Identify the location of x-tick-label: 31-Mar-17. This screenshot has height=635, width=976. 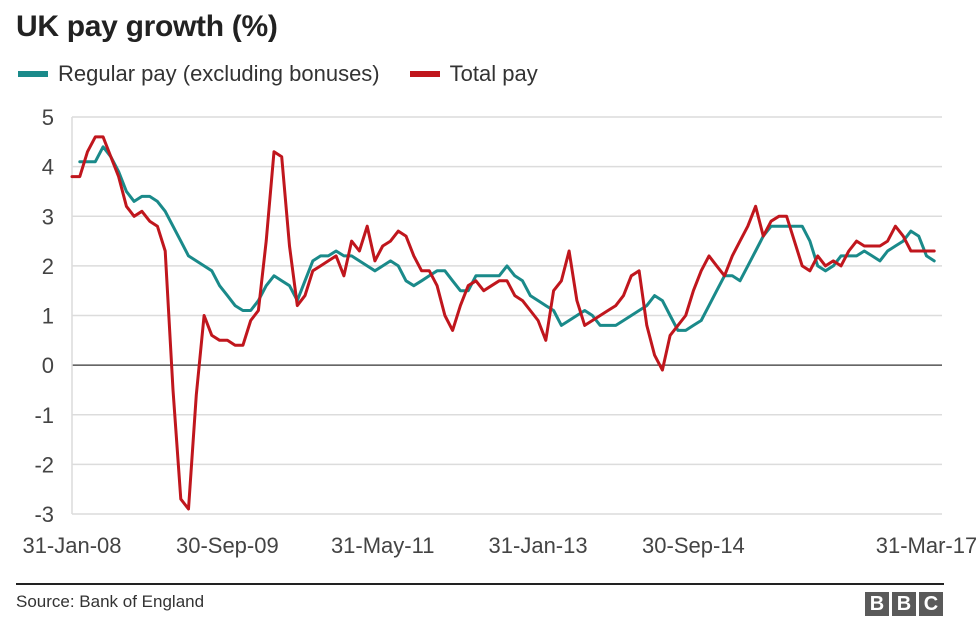
(926, 545).